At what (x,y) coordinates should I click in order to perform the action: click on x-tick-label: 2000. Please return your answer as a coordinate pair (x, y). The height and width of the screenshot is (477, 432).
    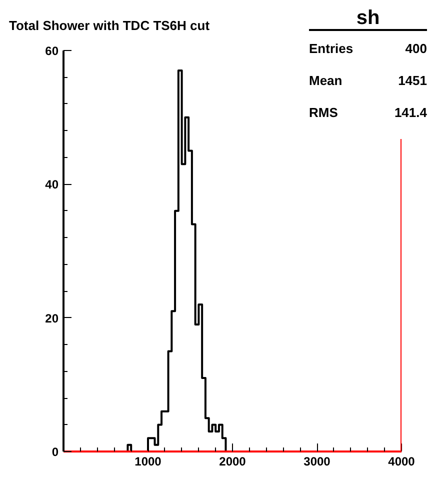
    Looking at the image, I should click on (232, 461).